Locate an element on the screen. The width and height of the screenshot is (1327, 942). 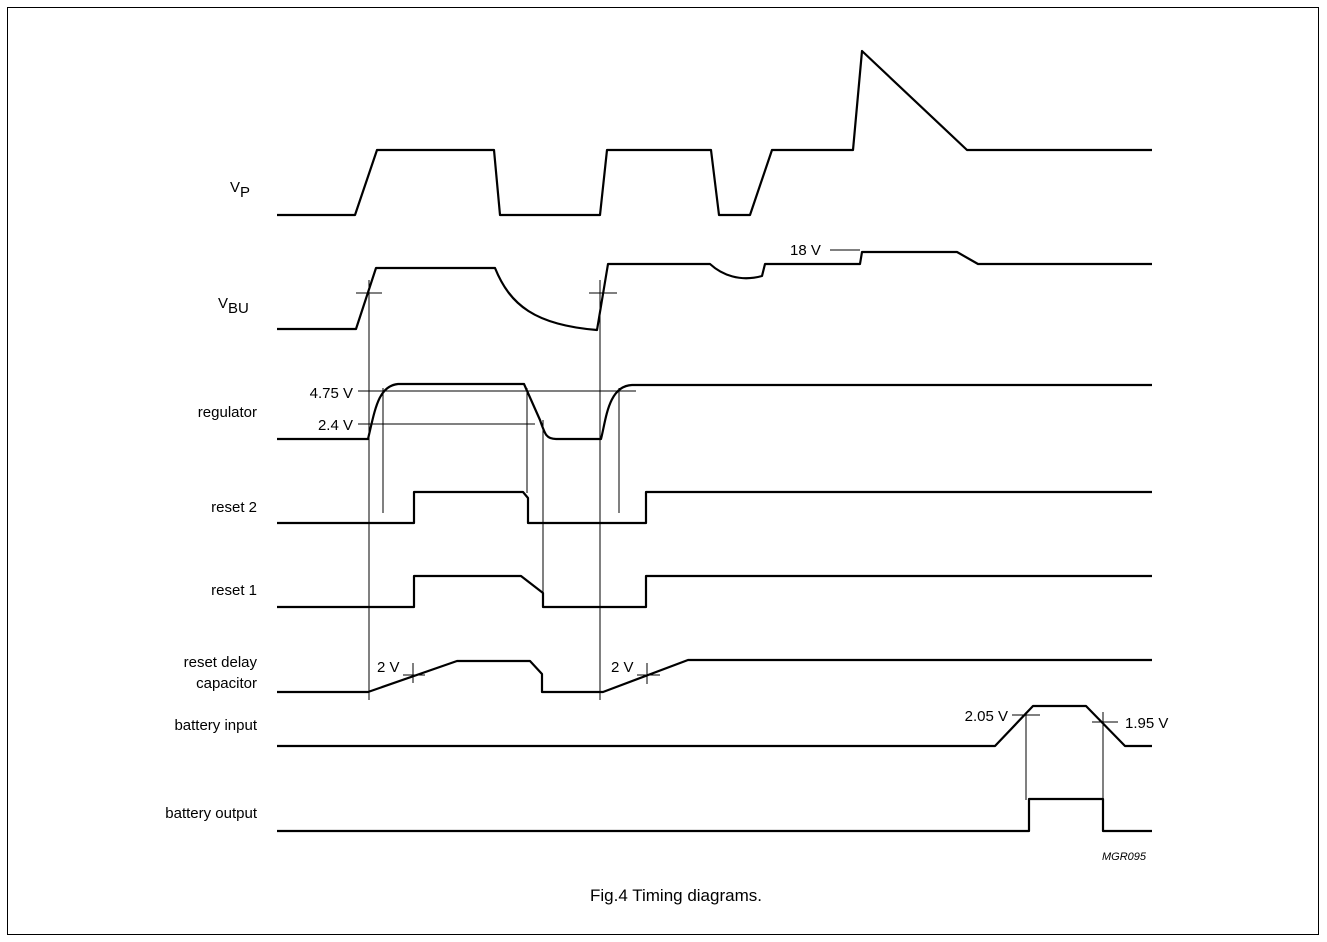
figure-code: MGR095 is located at coordinates (1124, 857).